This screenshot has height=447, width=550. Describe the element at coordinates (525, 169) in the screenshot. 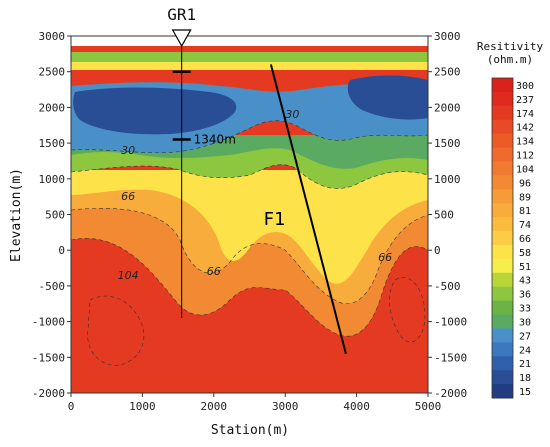

I see `colorbar-label: 104` at that location.